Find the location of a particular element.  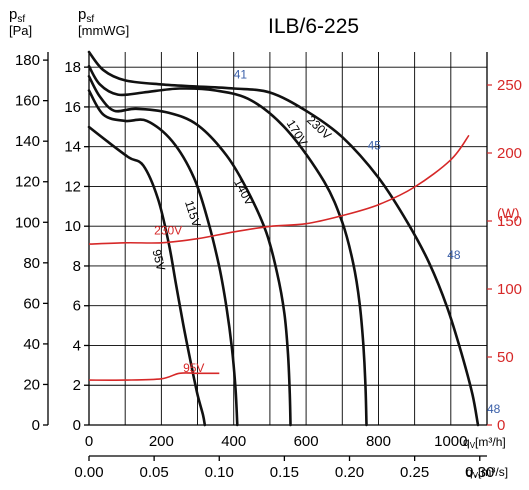

m3h-tick-label: 200 is located at coordinates (161, 441).